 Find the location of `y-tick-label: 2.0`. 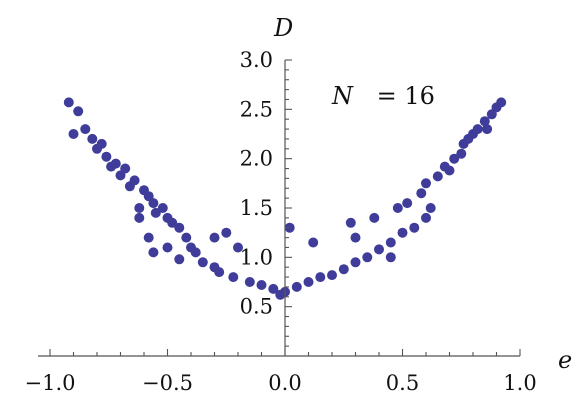

y-tick-label: 2.0 is located at coordinates (256, 159).